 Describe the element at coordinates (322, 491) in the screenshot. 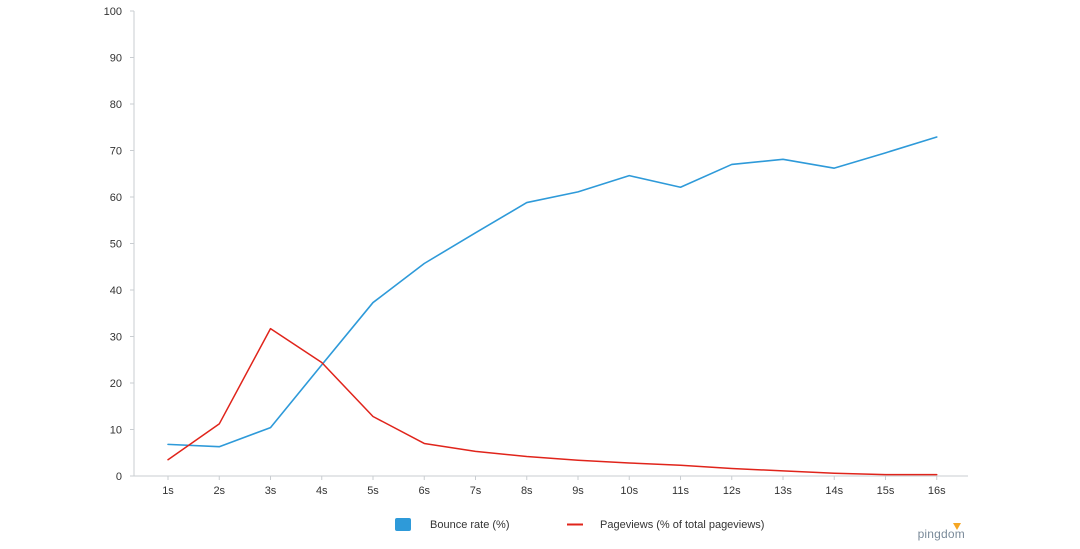

I see `x-tick-label: 4s` at that location.